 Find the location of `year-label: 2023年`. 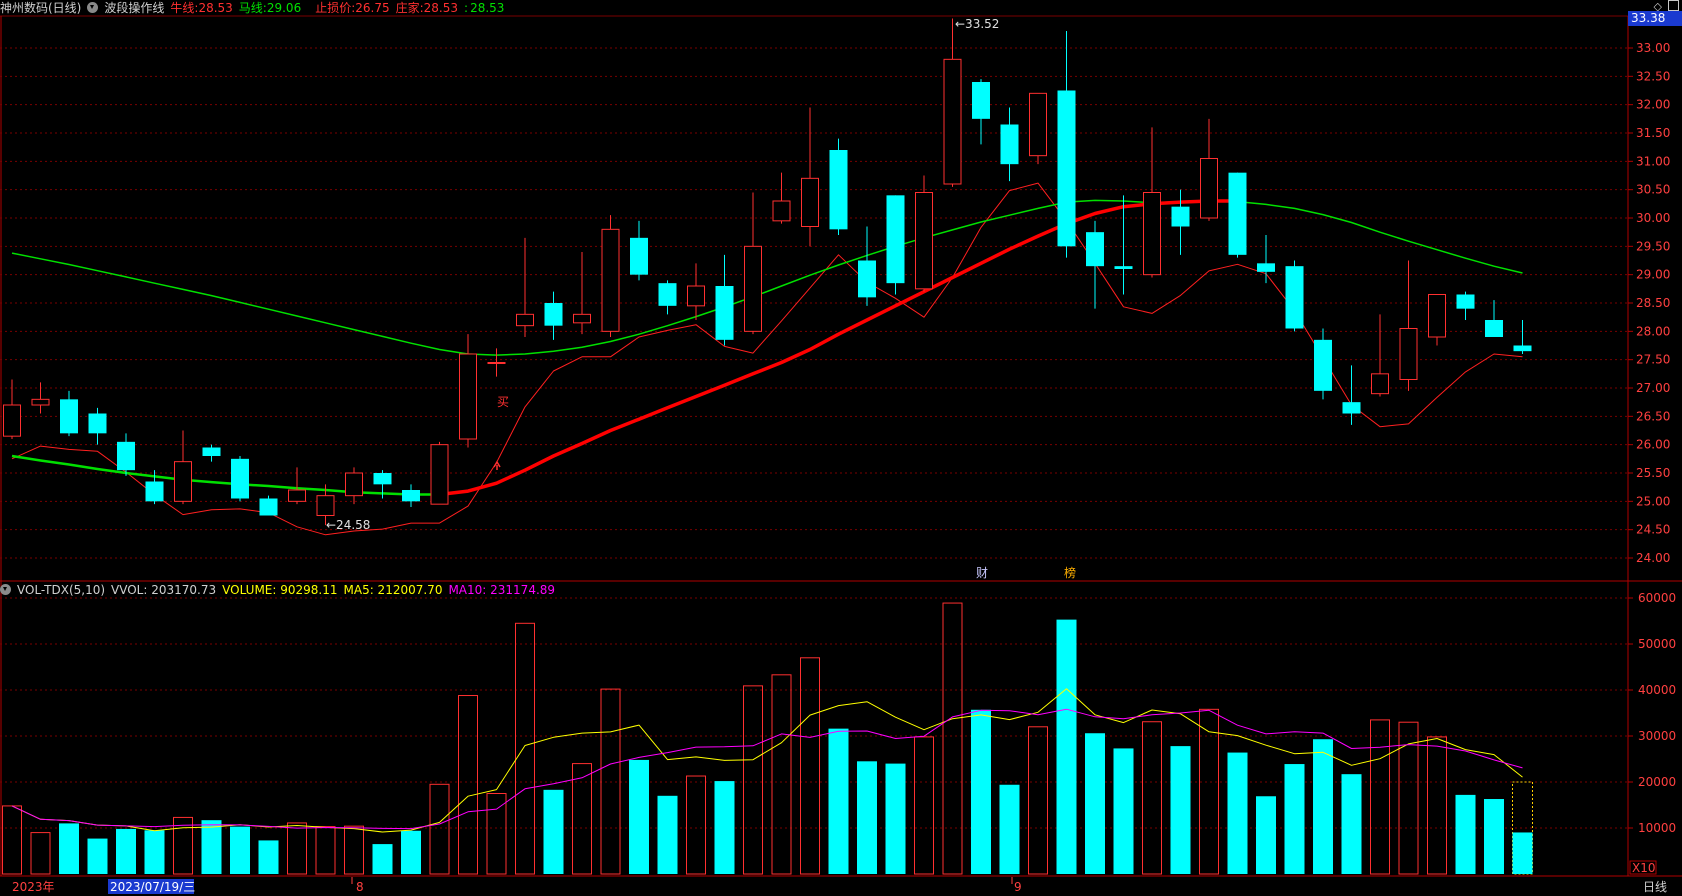

year-label: 2023年 is located at coordinates (33, 887).